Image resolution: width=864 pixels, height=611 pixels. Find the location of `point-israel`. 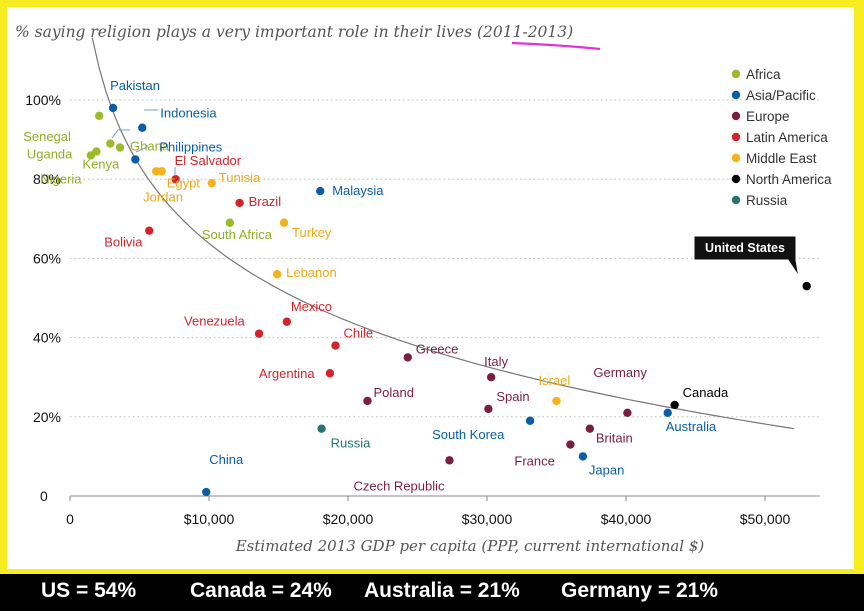

point-israel is located at coordinates (556, 401).